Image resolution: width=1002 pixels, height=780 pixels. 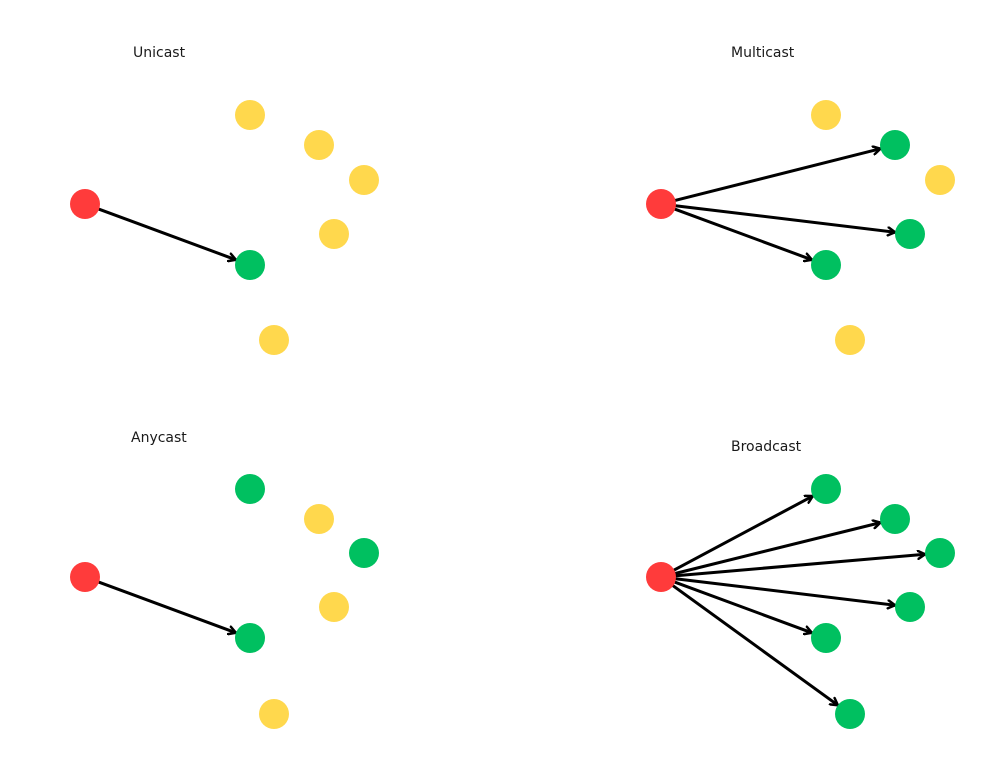 What do you see at coordinates (763, 53) in the screenshot?
I see `panel-title-multicast: Multicast` at bounding box center [763, 53].